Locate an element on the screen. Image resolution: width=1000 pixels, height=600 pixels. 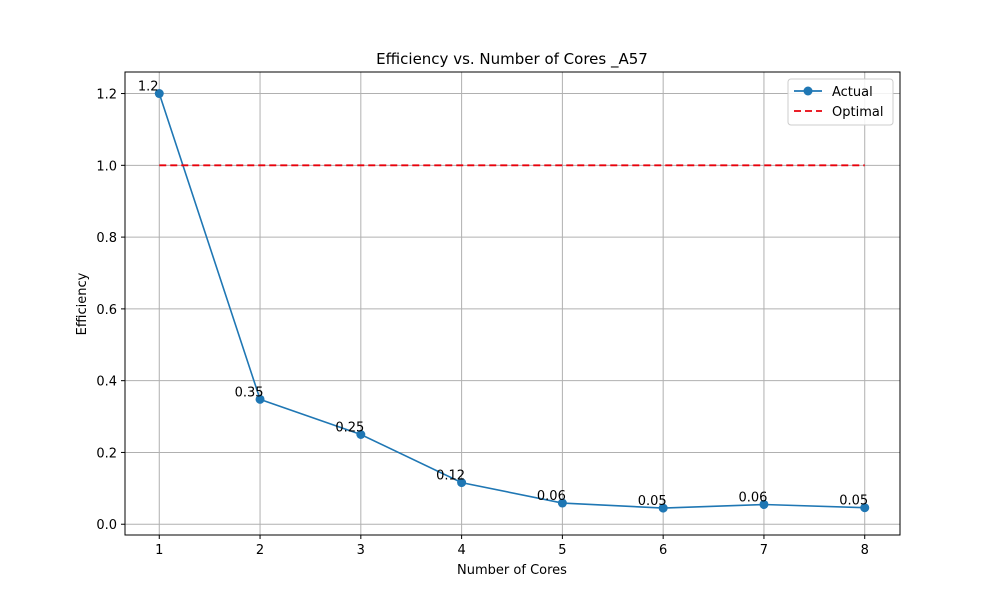
y-tick-label: 0.8 is located at coordinates (106, 238).